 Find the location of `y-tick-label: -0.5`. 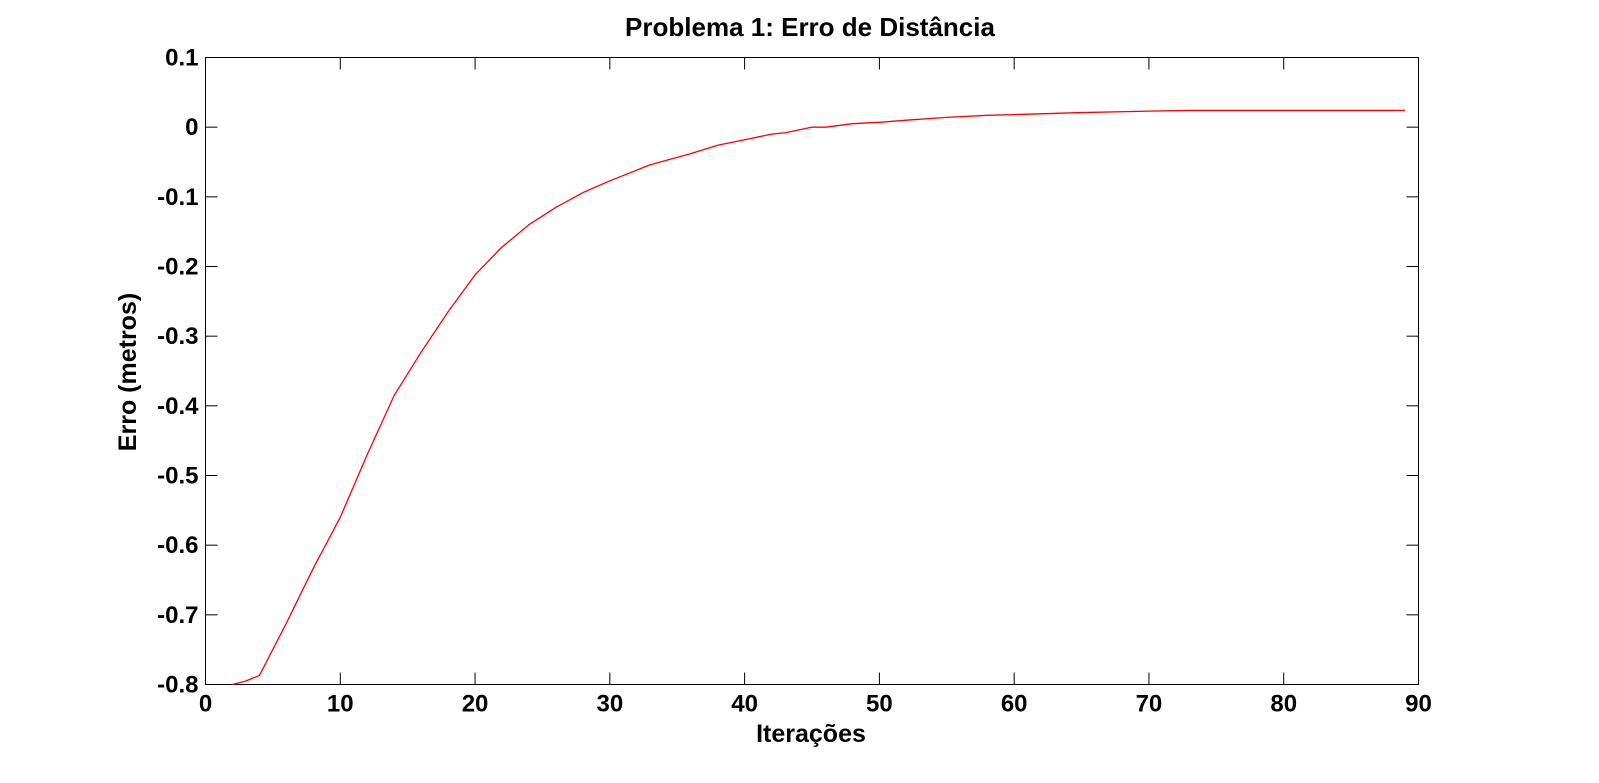

y-tick-label: -0.5 is located at coordinates (177, 476).